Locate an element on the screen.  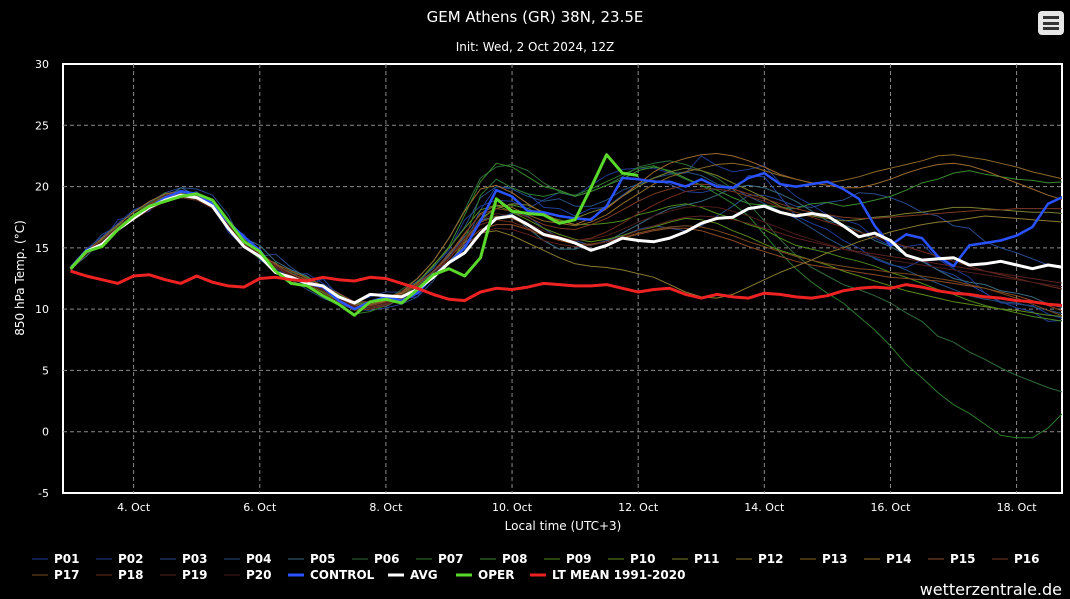
x-tick-label: 6. Oct is located at coordinates (260, 507).